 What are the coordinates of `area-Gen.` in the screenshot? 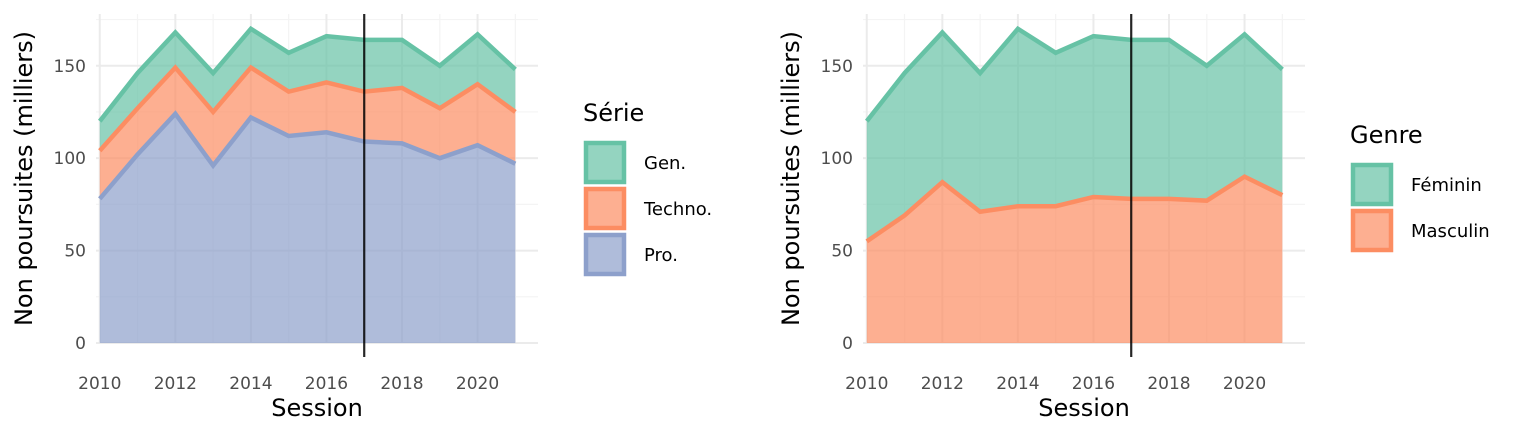 It's located at (307, 89).